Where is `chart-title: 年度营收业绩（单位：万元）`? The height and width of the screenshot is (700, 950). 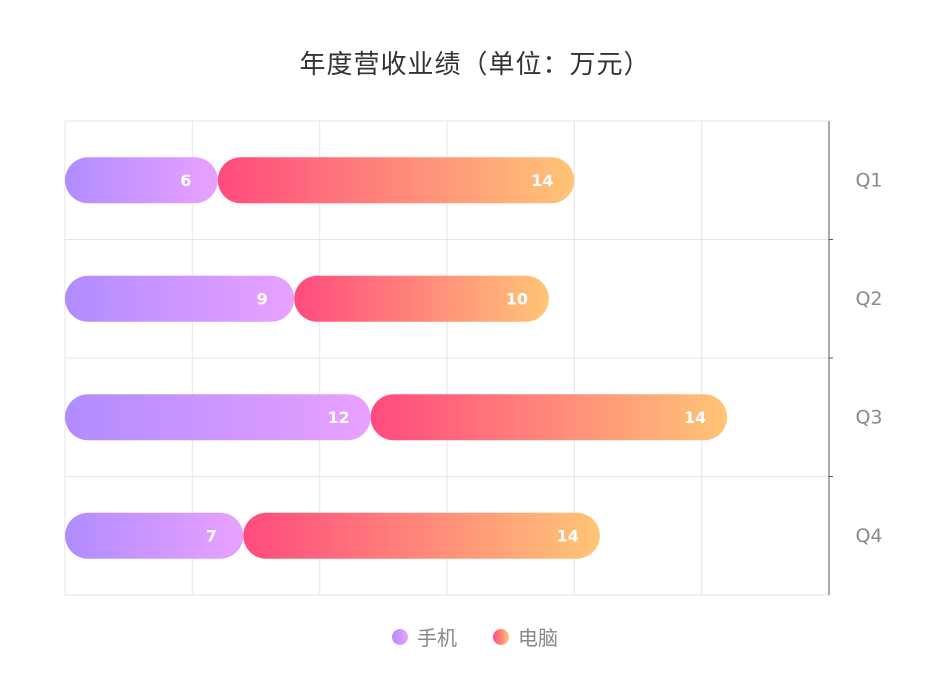
chart-title: 年度营收业绩（单位：万元） is located at coordinates (475, 65).